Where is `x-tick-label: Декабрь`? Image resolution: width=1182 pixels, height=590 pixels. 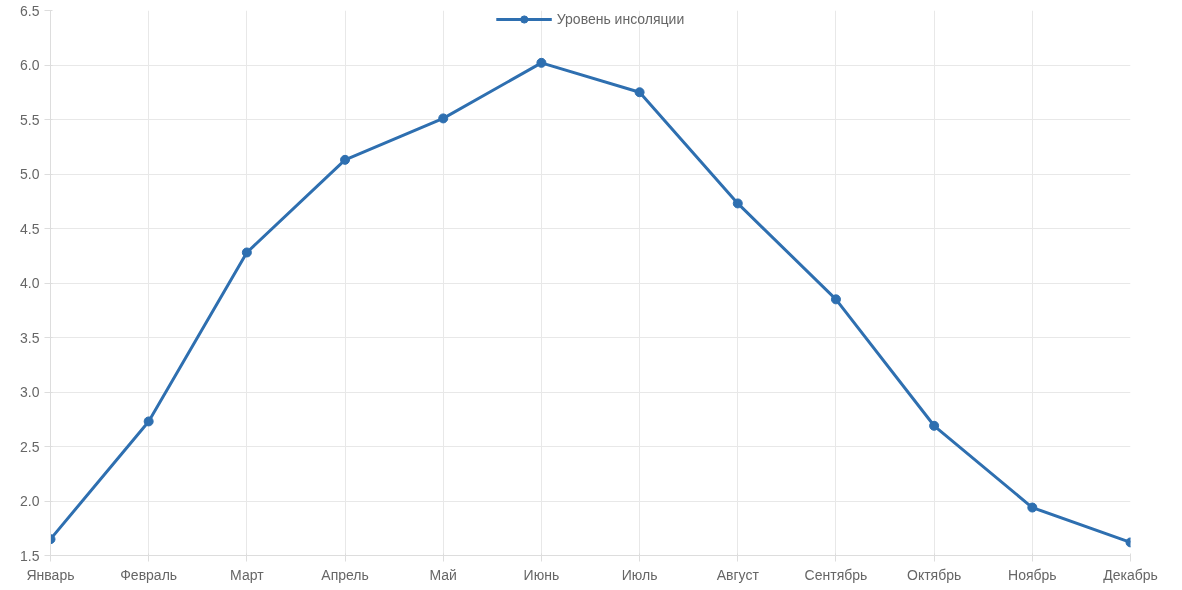
x-tick-label: Декабрь is located at coordinates (1130, 574).